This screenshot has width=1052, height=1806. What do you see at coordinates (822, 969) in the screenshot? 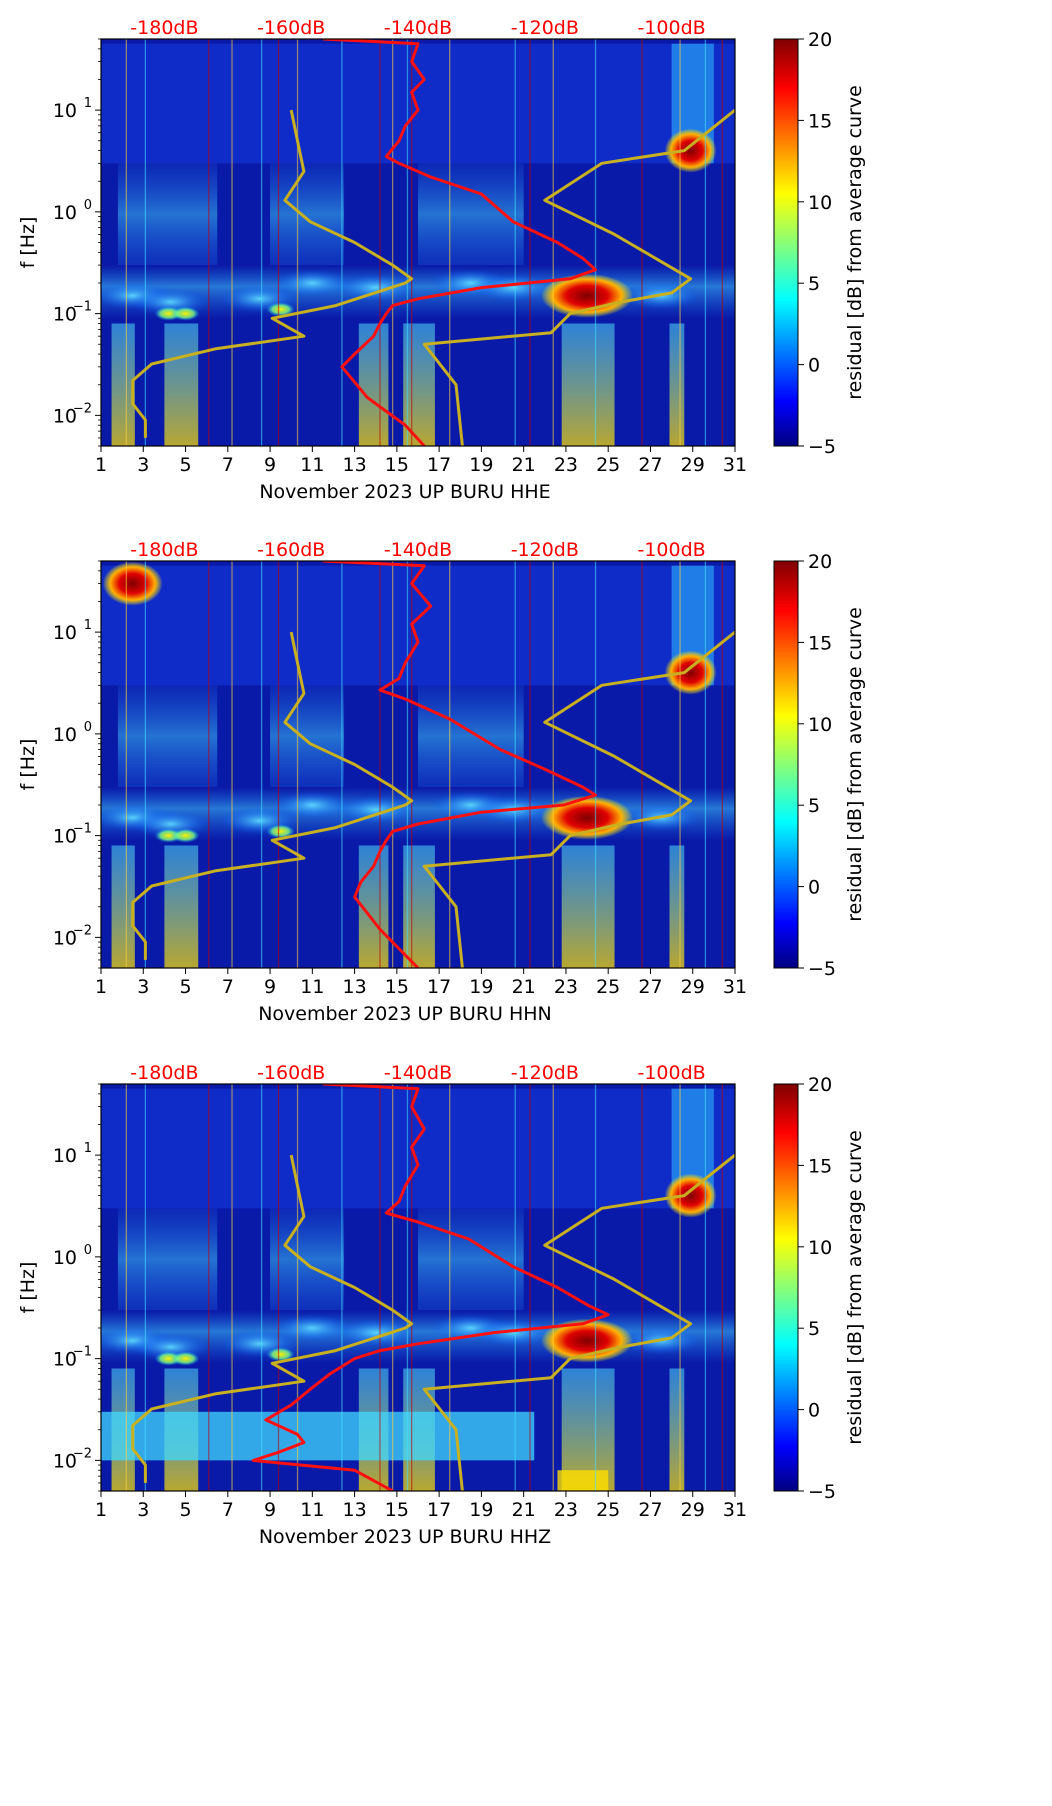
I see `colorbar-tick-label: −5` at bounding box center [822, 969].